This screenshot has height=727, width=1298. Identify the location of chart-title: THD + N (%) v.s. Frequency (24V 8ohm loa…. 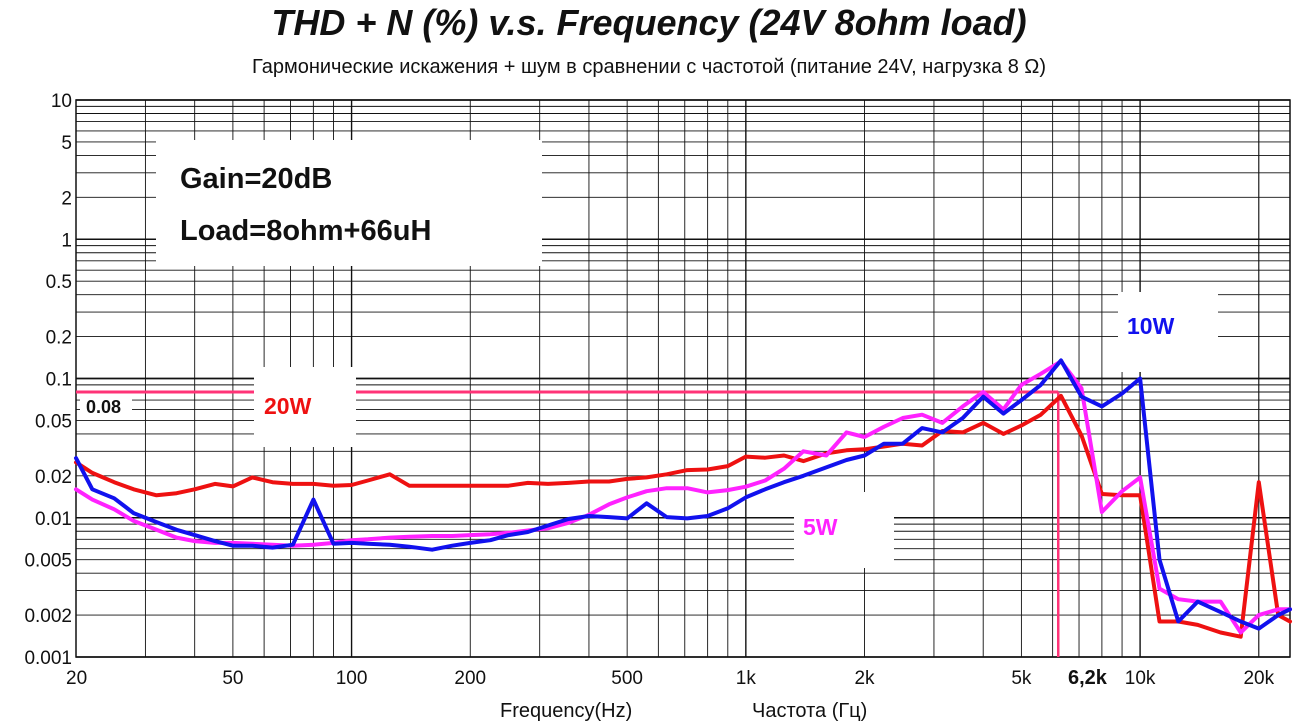
(649, 22).